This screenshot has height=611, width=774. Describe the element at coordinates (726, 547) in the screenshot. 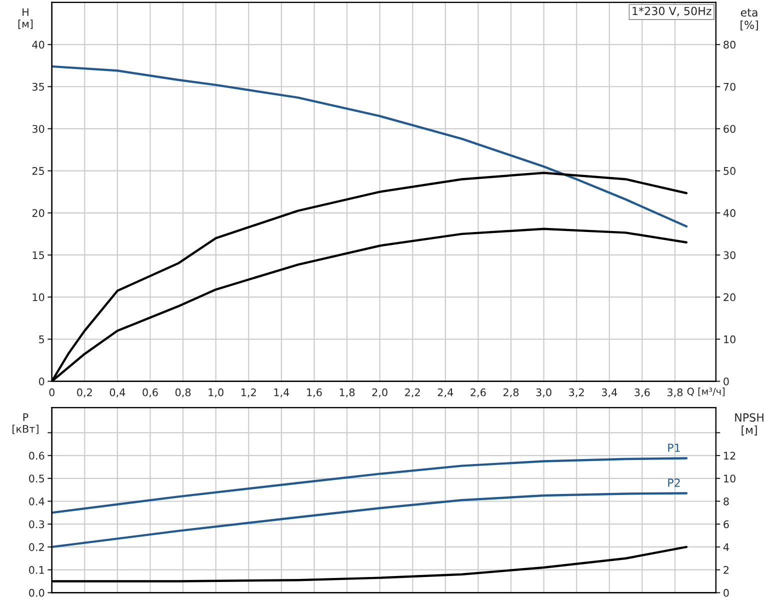

I see `y2-tick-label: 4` at that location.